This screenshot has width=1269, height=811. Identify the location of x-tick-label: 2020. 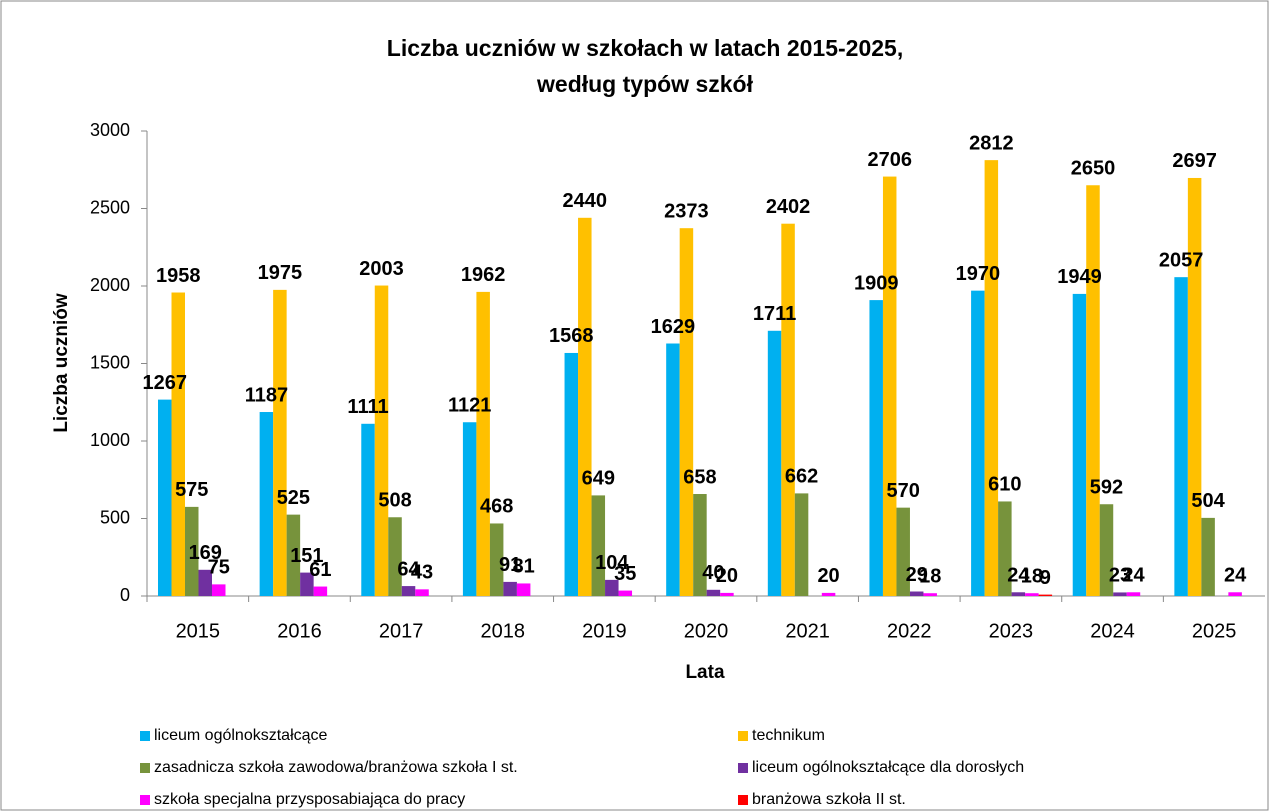
(706, 631).